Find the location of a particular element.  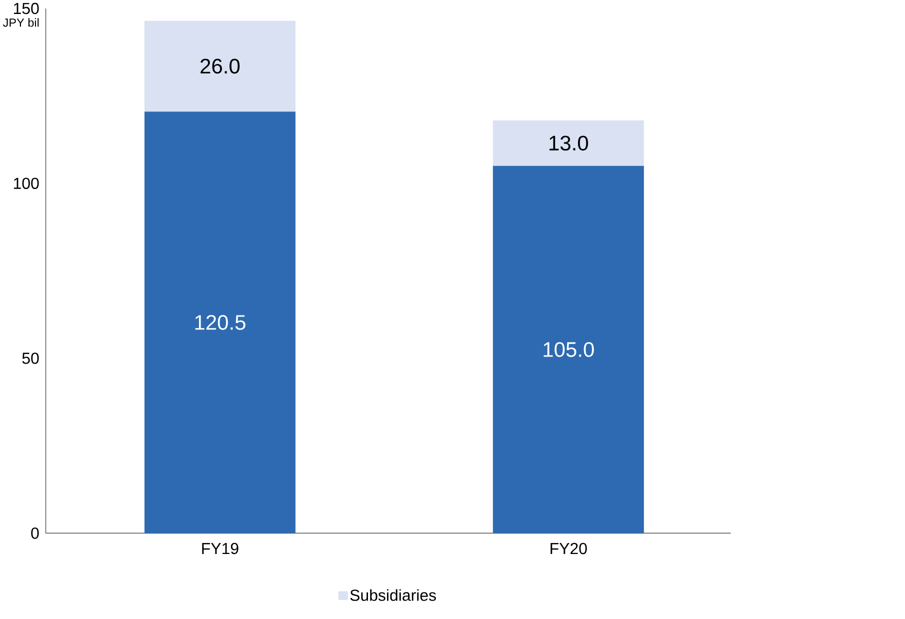

legend-label: Subsidiaries is located at coordinates (393, 595).